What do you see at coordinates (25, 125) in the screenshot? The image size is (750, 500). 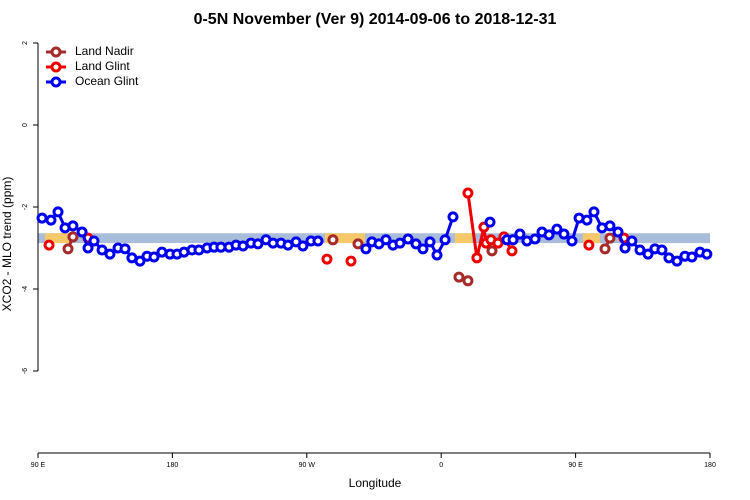 I see `y-tick-label: 0` at bounding box center [25, 125].